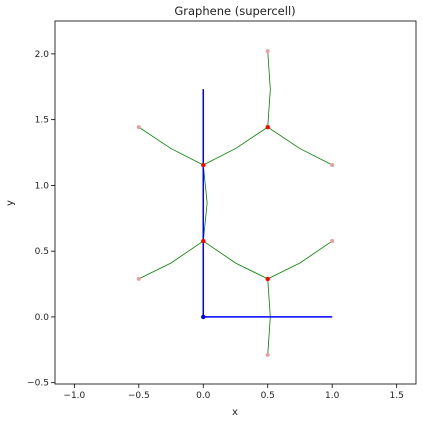  I want to click on y-tick-label: 1.5, so click(42, 121).